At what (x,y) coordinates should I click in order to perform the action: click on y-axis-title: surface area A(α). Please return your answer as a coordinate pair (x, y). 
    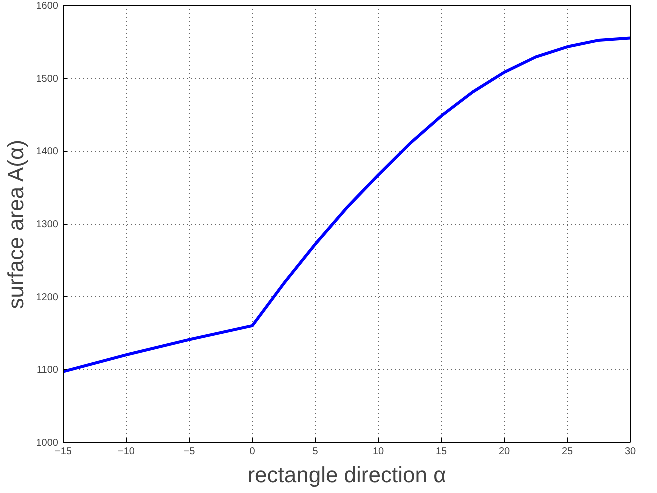
    Looking at the image, I should click on (15, 225).